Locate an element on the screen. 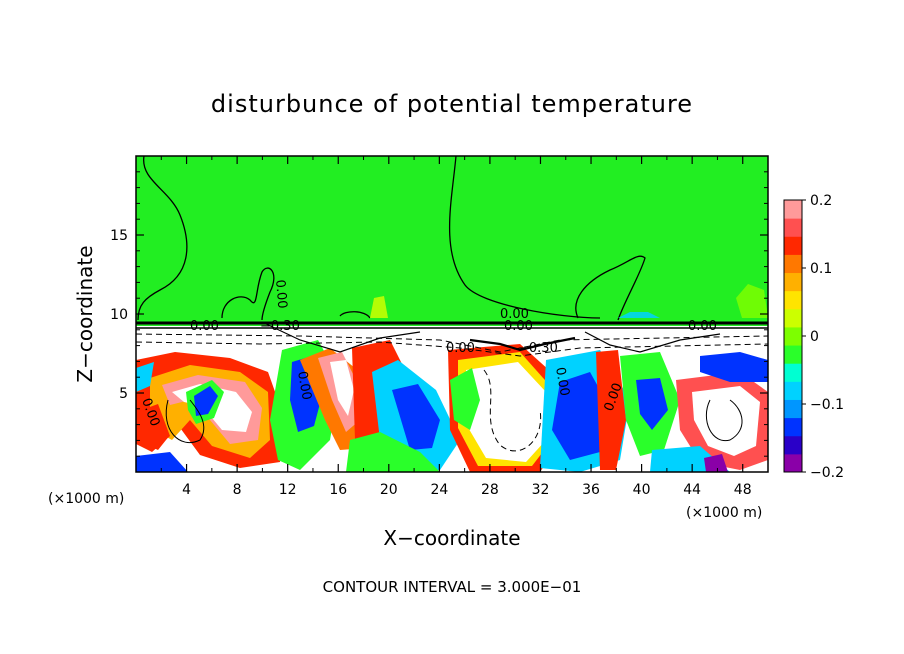 The height and width of the screenshot is (654, 904). x-tick-label: 44 is located at coordinates (692, 490).